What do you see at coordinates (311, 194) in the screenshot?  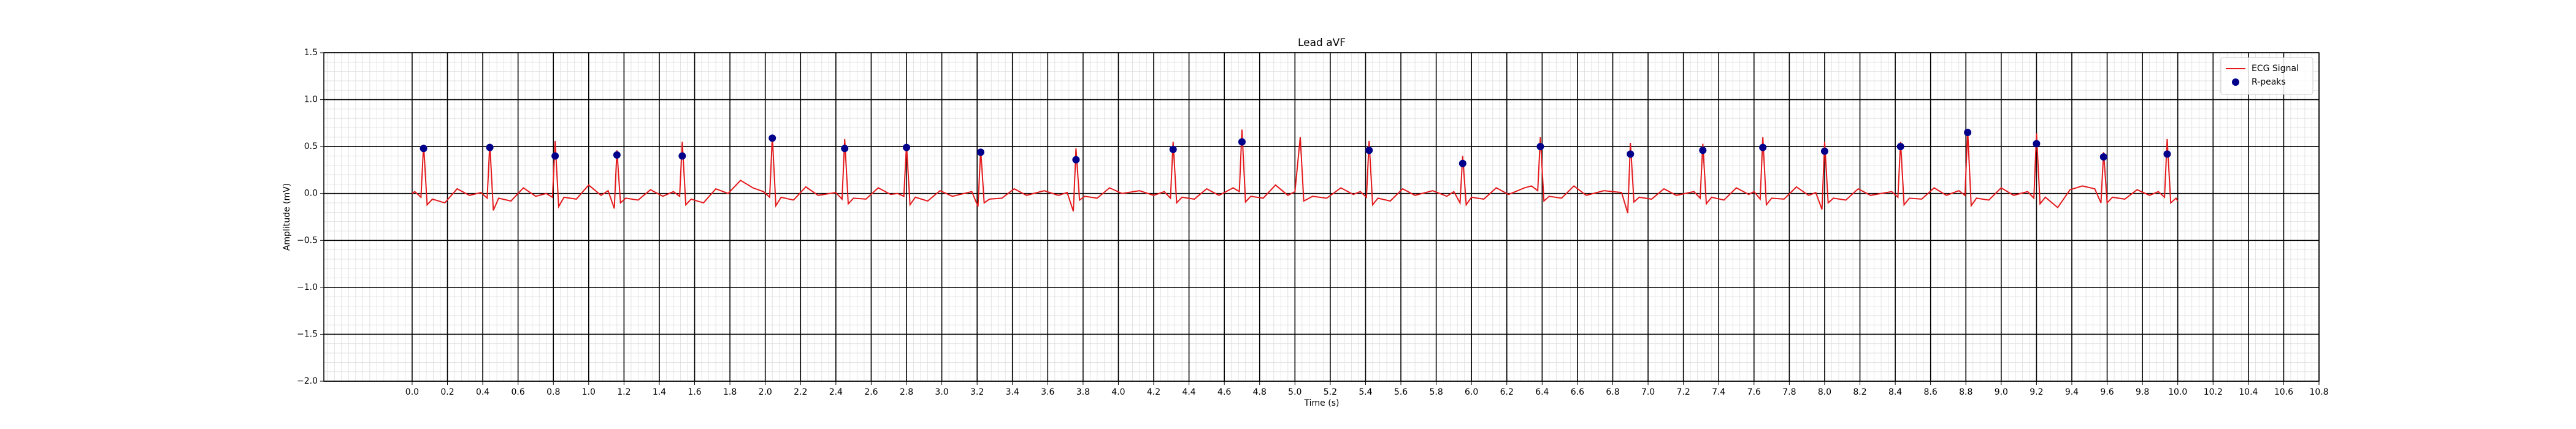 I see `y-tick-label: 0.0` at bounding box center [311, 194].